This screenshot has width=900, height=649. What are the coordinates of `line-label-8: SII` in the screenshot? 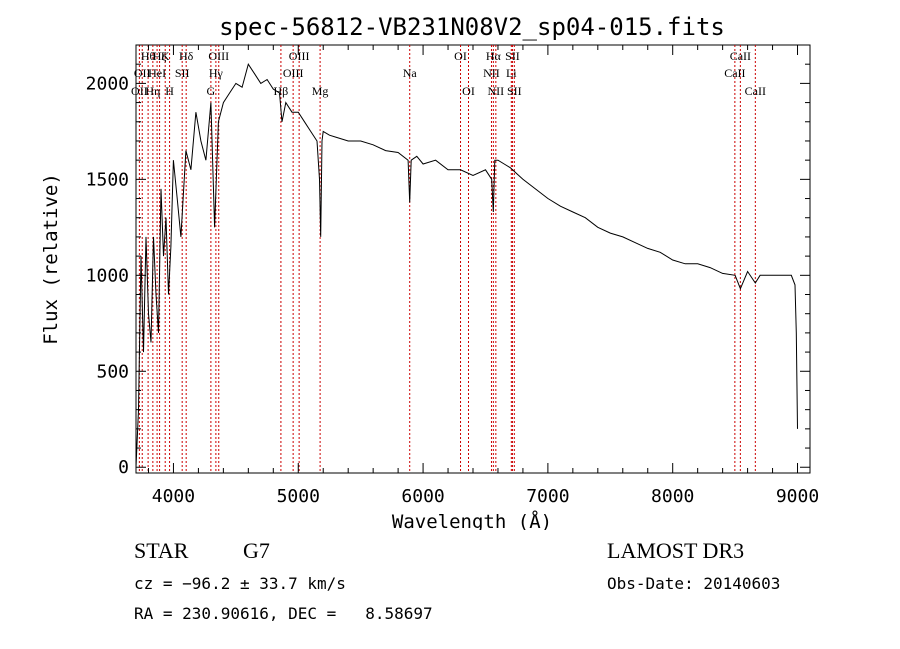 It's located at (182, 73).